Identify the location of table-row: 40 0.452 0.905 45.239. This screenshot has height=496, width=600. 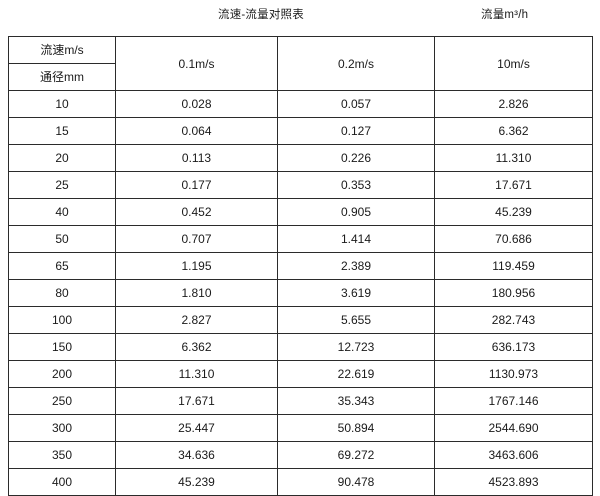
(300, 212).